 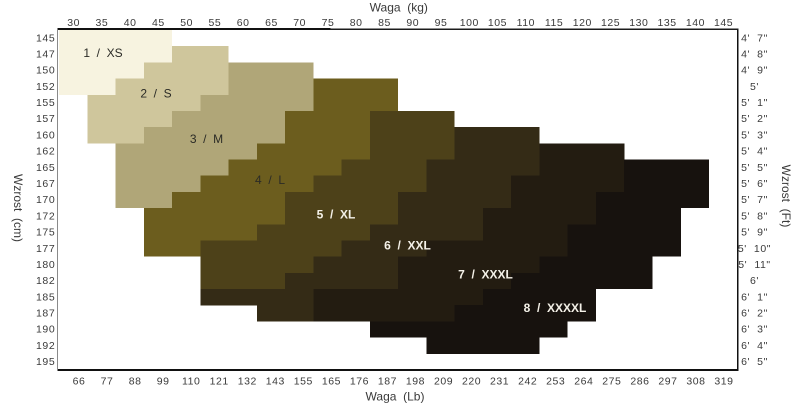 I want to click on svg-text: 7 / XXXL, so click(x=485, y=275).